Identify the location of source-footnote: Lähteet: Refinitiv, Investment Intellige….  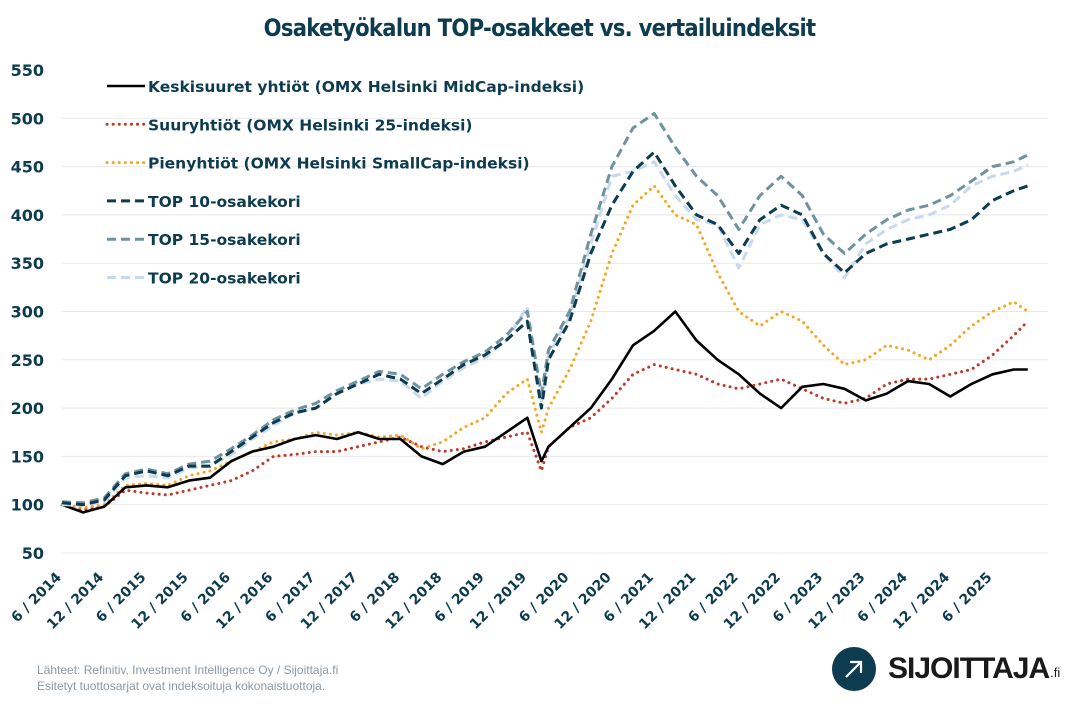
(187, 678).